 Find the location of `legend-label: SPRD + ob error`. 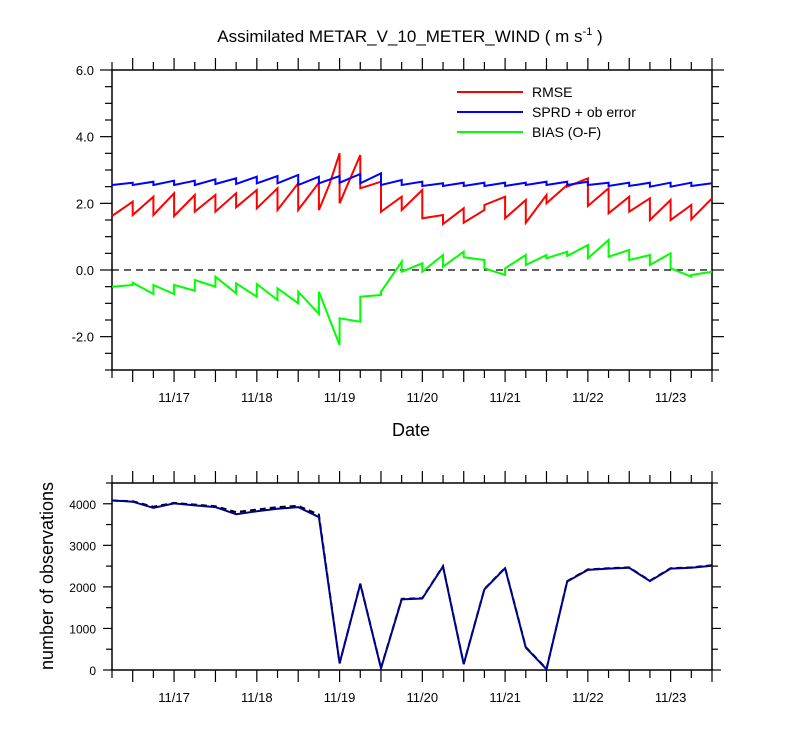

legend-label: SPRD + ob error is located at coordinates (584, 112).